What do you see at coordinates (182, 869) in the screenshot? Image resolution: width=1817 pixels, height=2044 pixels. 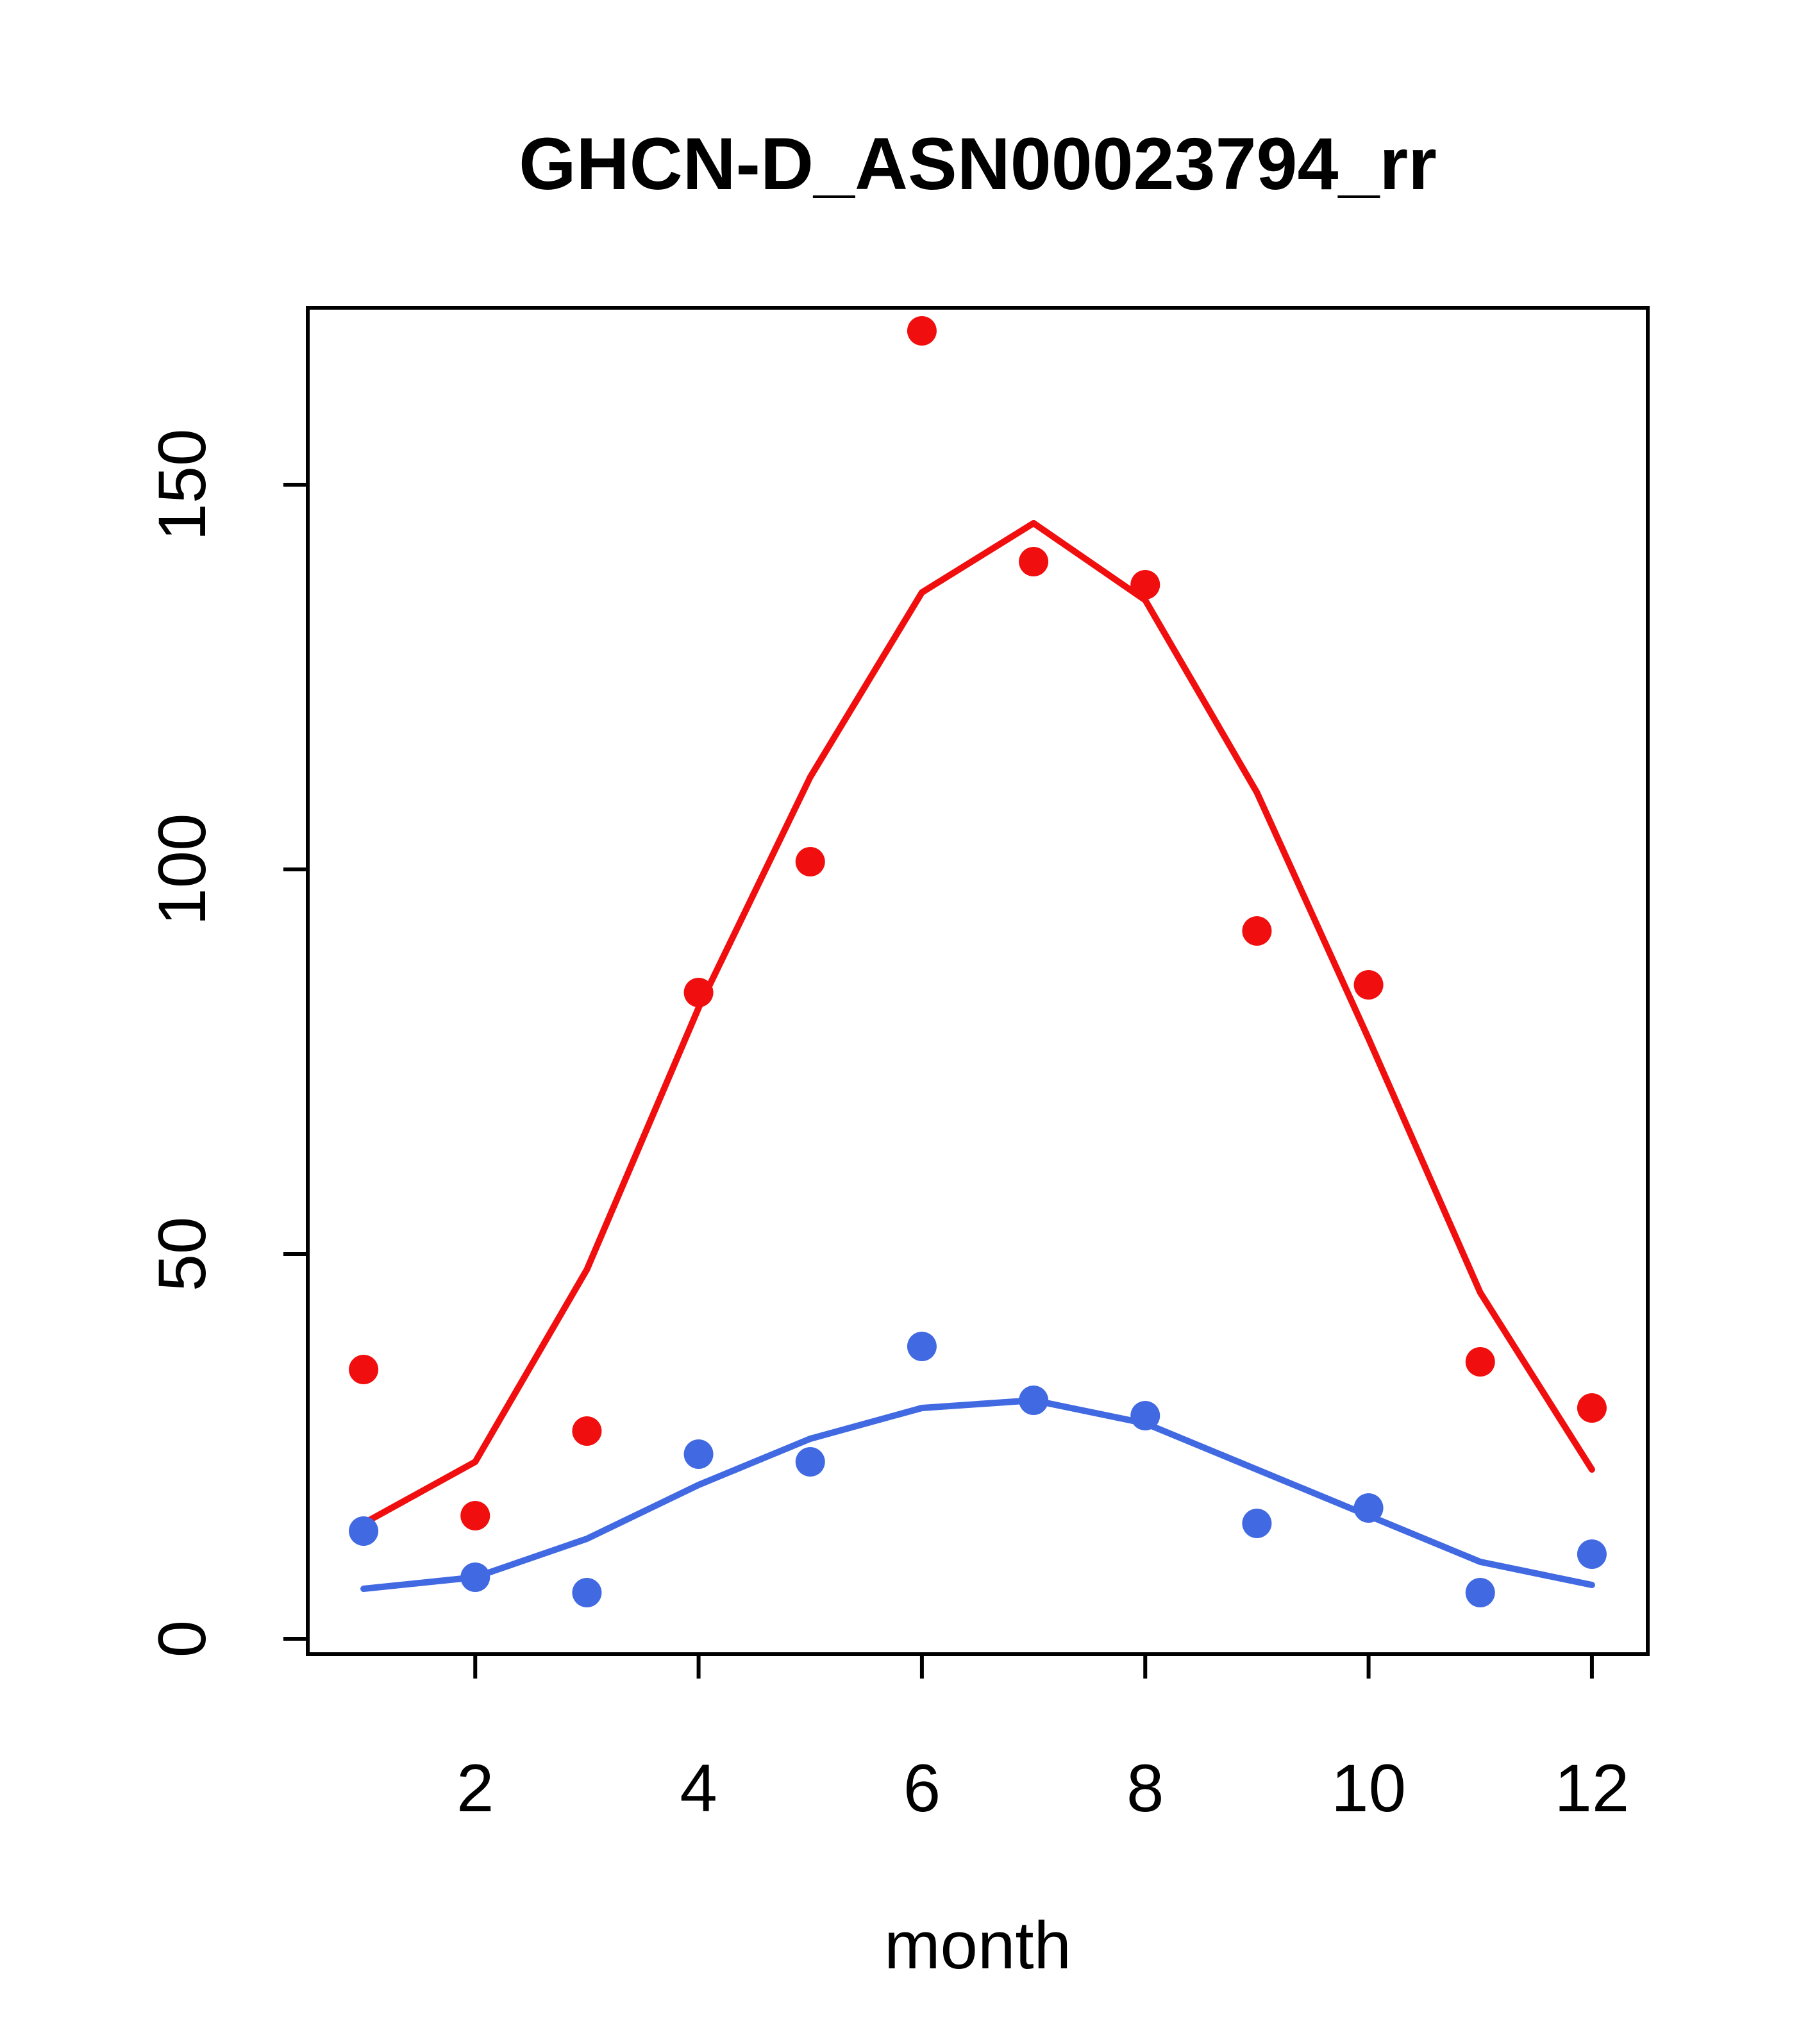 I see `y-tick-label: 100` at bounding box center [182, 869].